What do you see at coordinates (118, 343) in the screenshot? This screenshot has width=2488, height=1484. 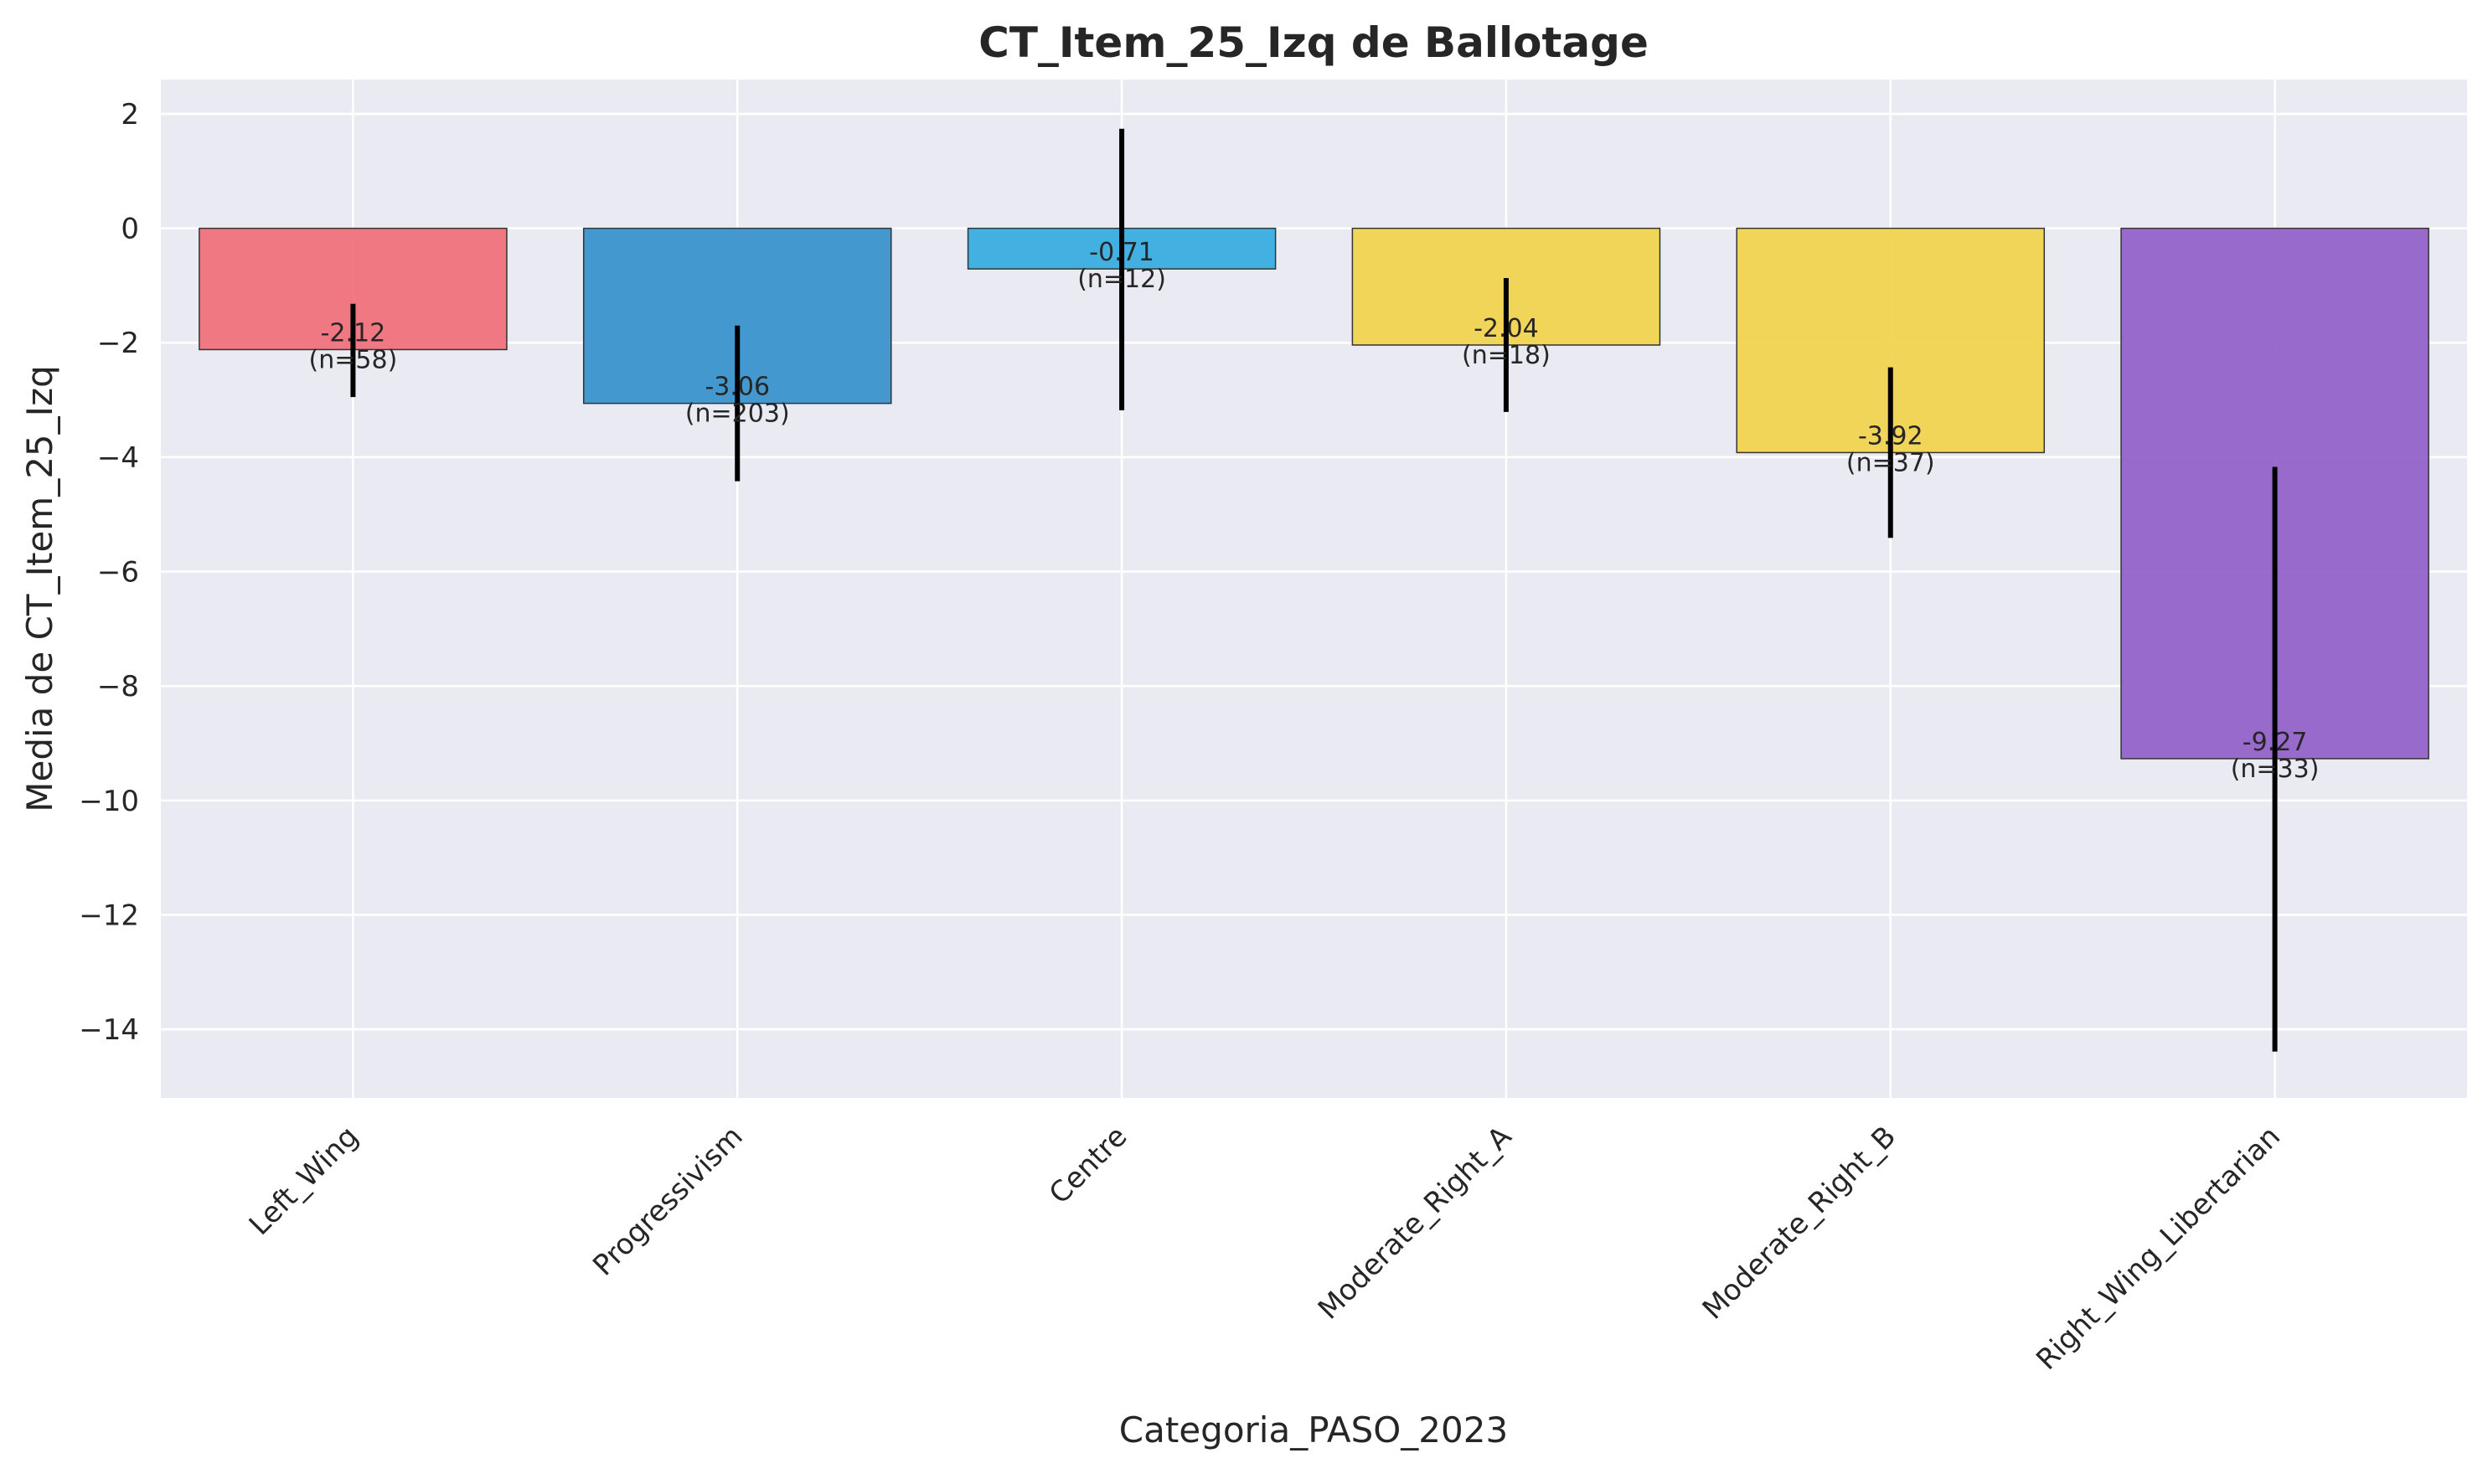 I see `y-tick-label: −2` at bounding box center [118, 343].